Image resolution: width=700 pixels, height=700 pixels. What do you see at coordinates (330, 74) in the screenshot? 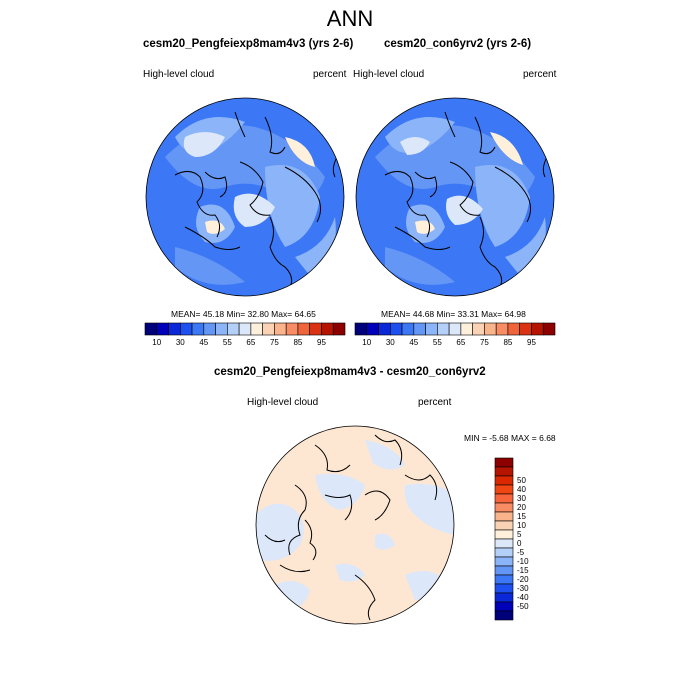
I see `left-panel-units: percent` at bounding box center [330, 74].